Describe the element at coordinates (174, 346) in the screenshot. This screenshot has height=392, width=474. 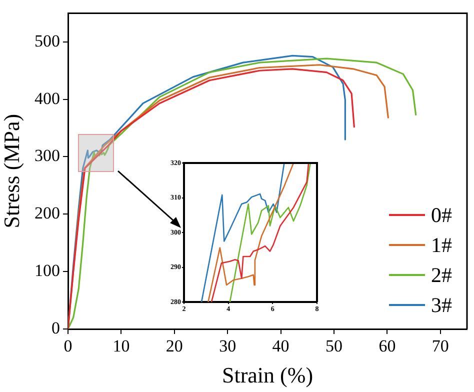
I see `x-tick-label: 20` at that location.